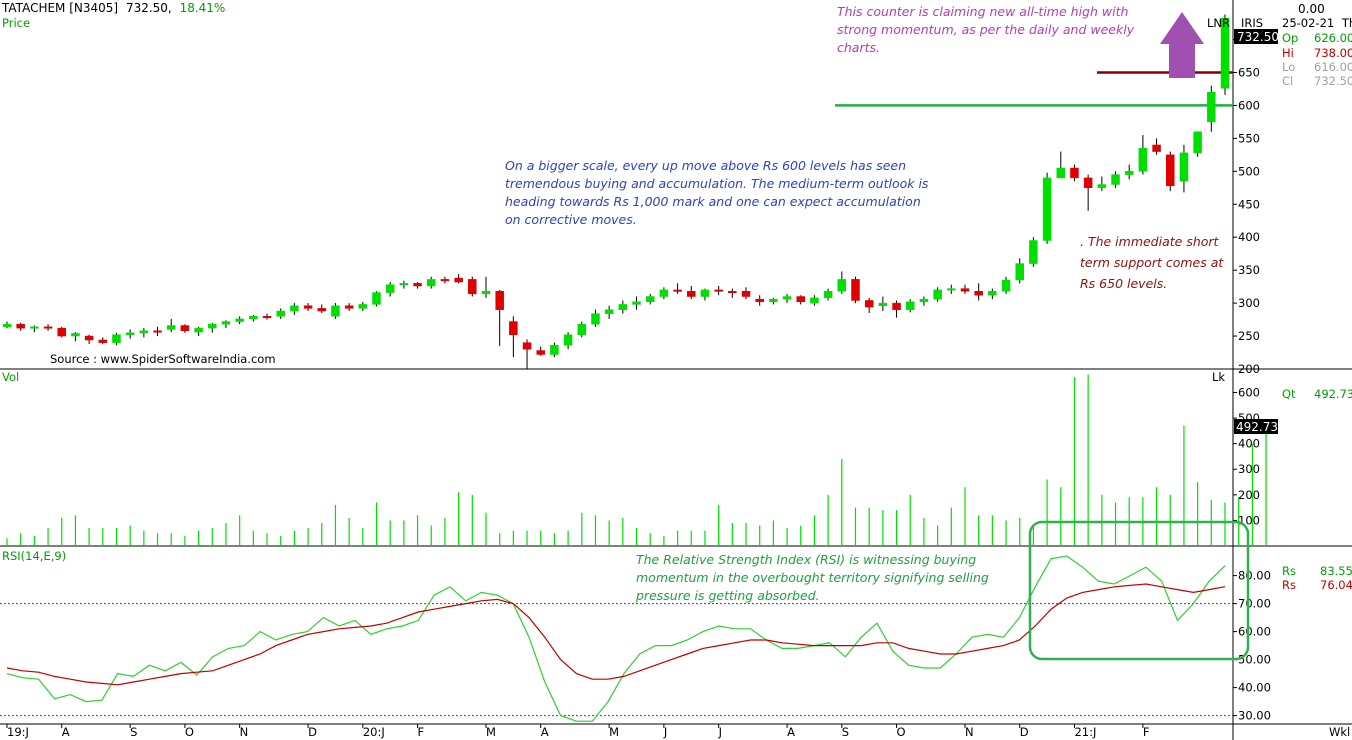  What do you see at coordinates (1290, 38) in the screenshot?
I see `op-label: Op` at bounding box center [1290, 38].